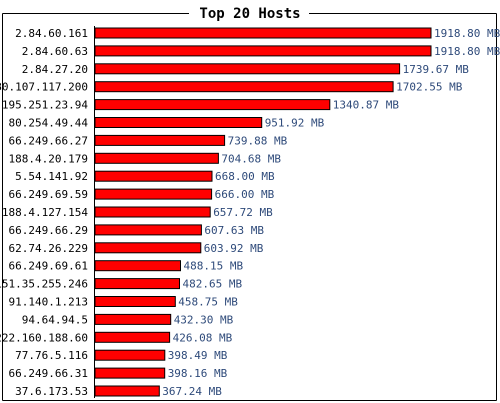 The height and width of the screenshot is (403, 500). I want to click on value-label: 1340.87 MB, so click(366, 105).